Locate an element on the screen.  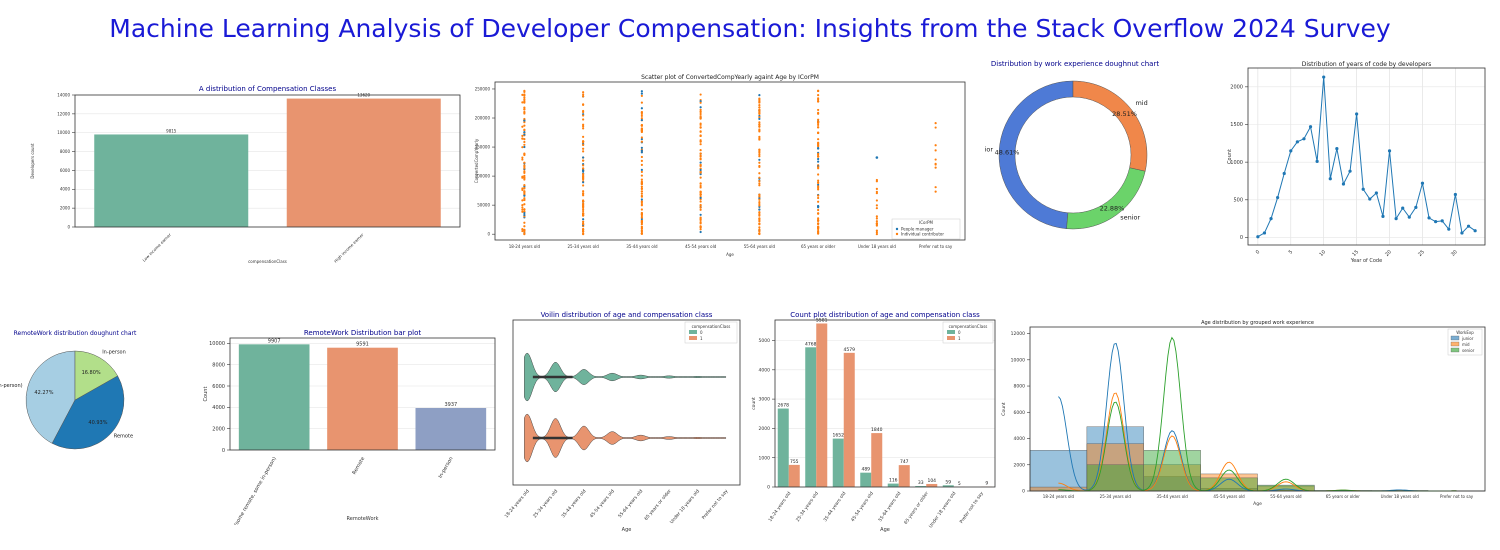
chart-title: A distribution of Compensation Classes is located at coordinates (268, 89).